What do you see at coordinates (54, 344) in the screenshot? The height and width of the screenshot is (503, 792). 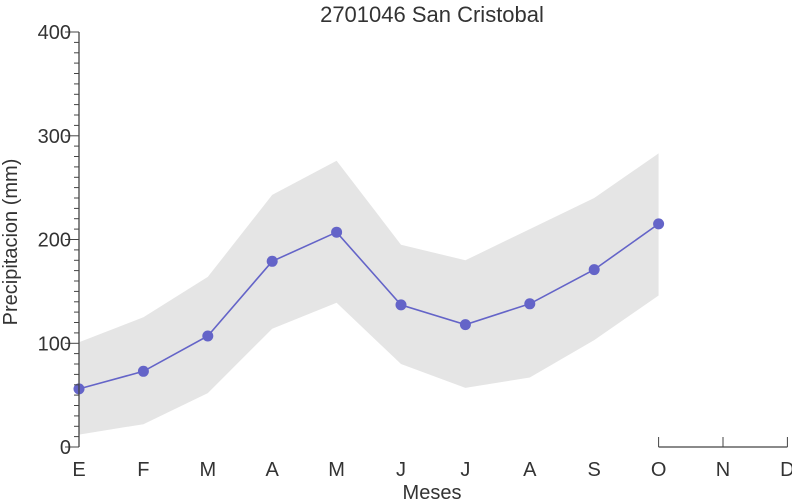 I see `y-tick-label: 100` at bounding box center [54, 344].